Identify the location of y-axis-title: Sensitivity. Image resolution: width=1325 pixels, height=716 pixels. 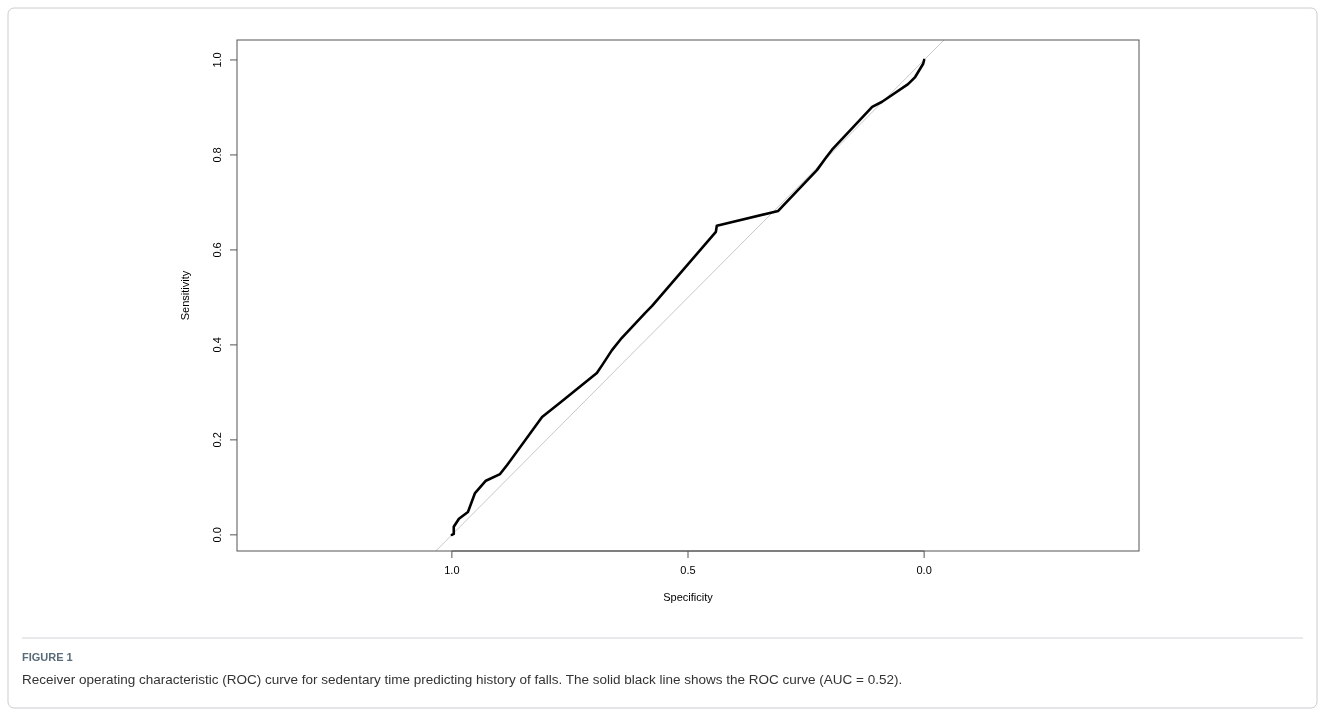
(185, 295).